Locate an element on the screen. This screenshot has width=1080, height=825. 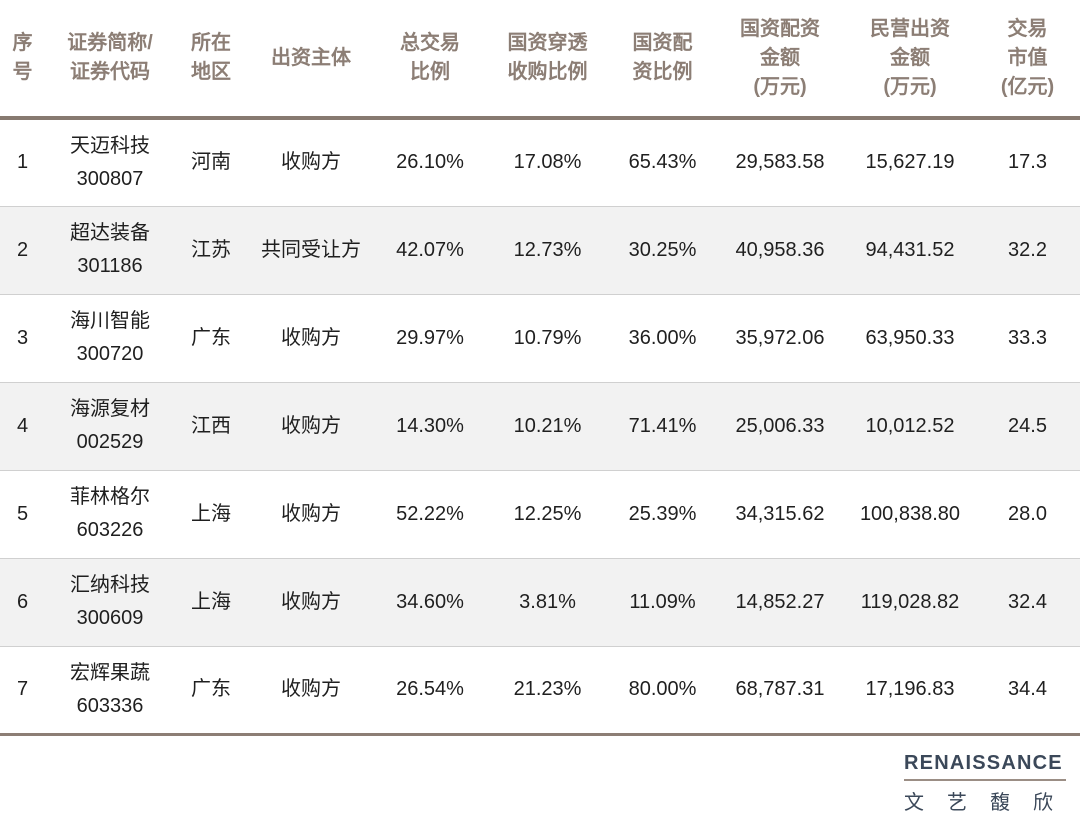
cell-name-code: 宏辉果蔬 603336 is located at coordinates (110, 689).